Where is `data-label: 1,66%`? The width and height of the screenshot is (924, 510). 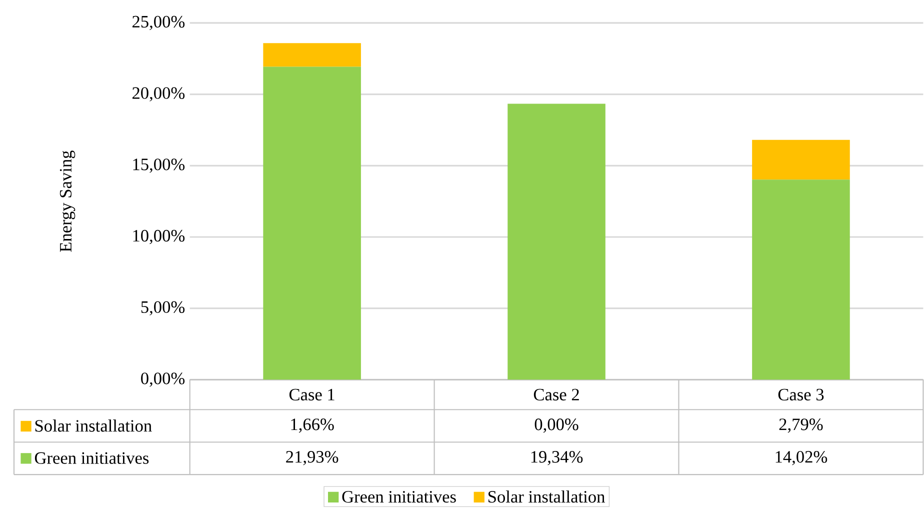
data-label: 1,66% is located at coordinates (312, 425).